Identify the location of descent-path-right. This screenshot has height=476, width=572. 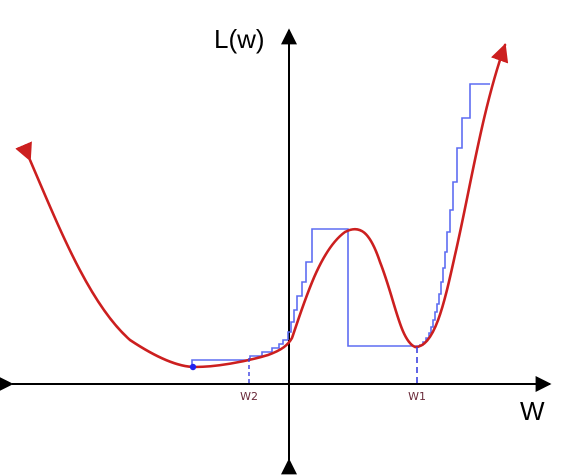
(454, 214).